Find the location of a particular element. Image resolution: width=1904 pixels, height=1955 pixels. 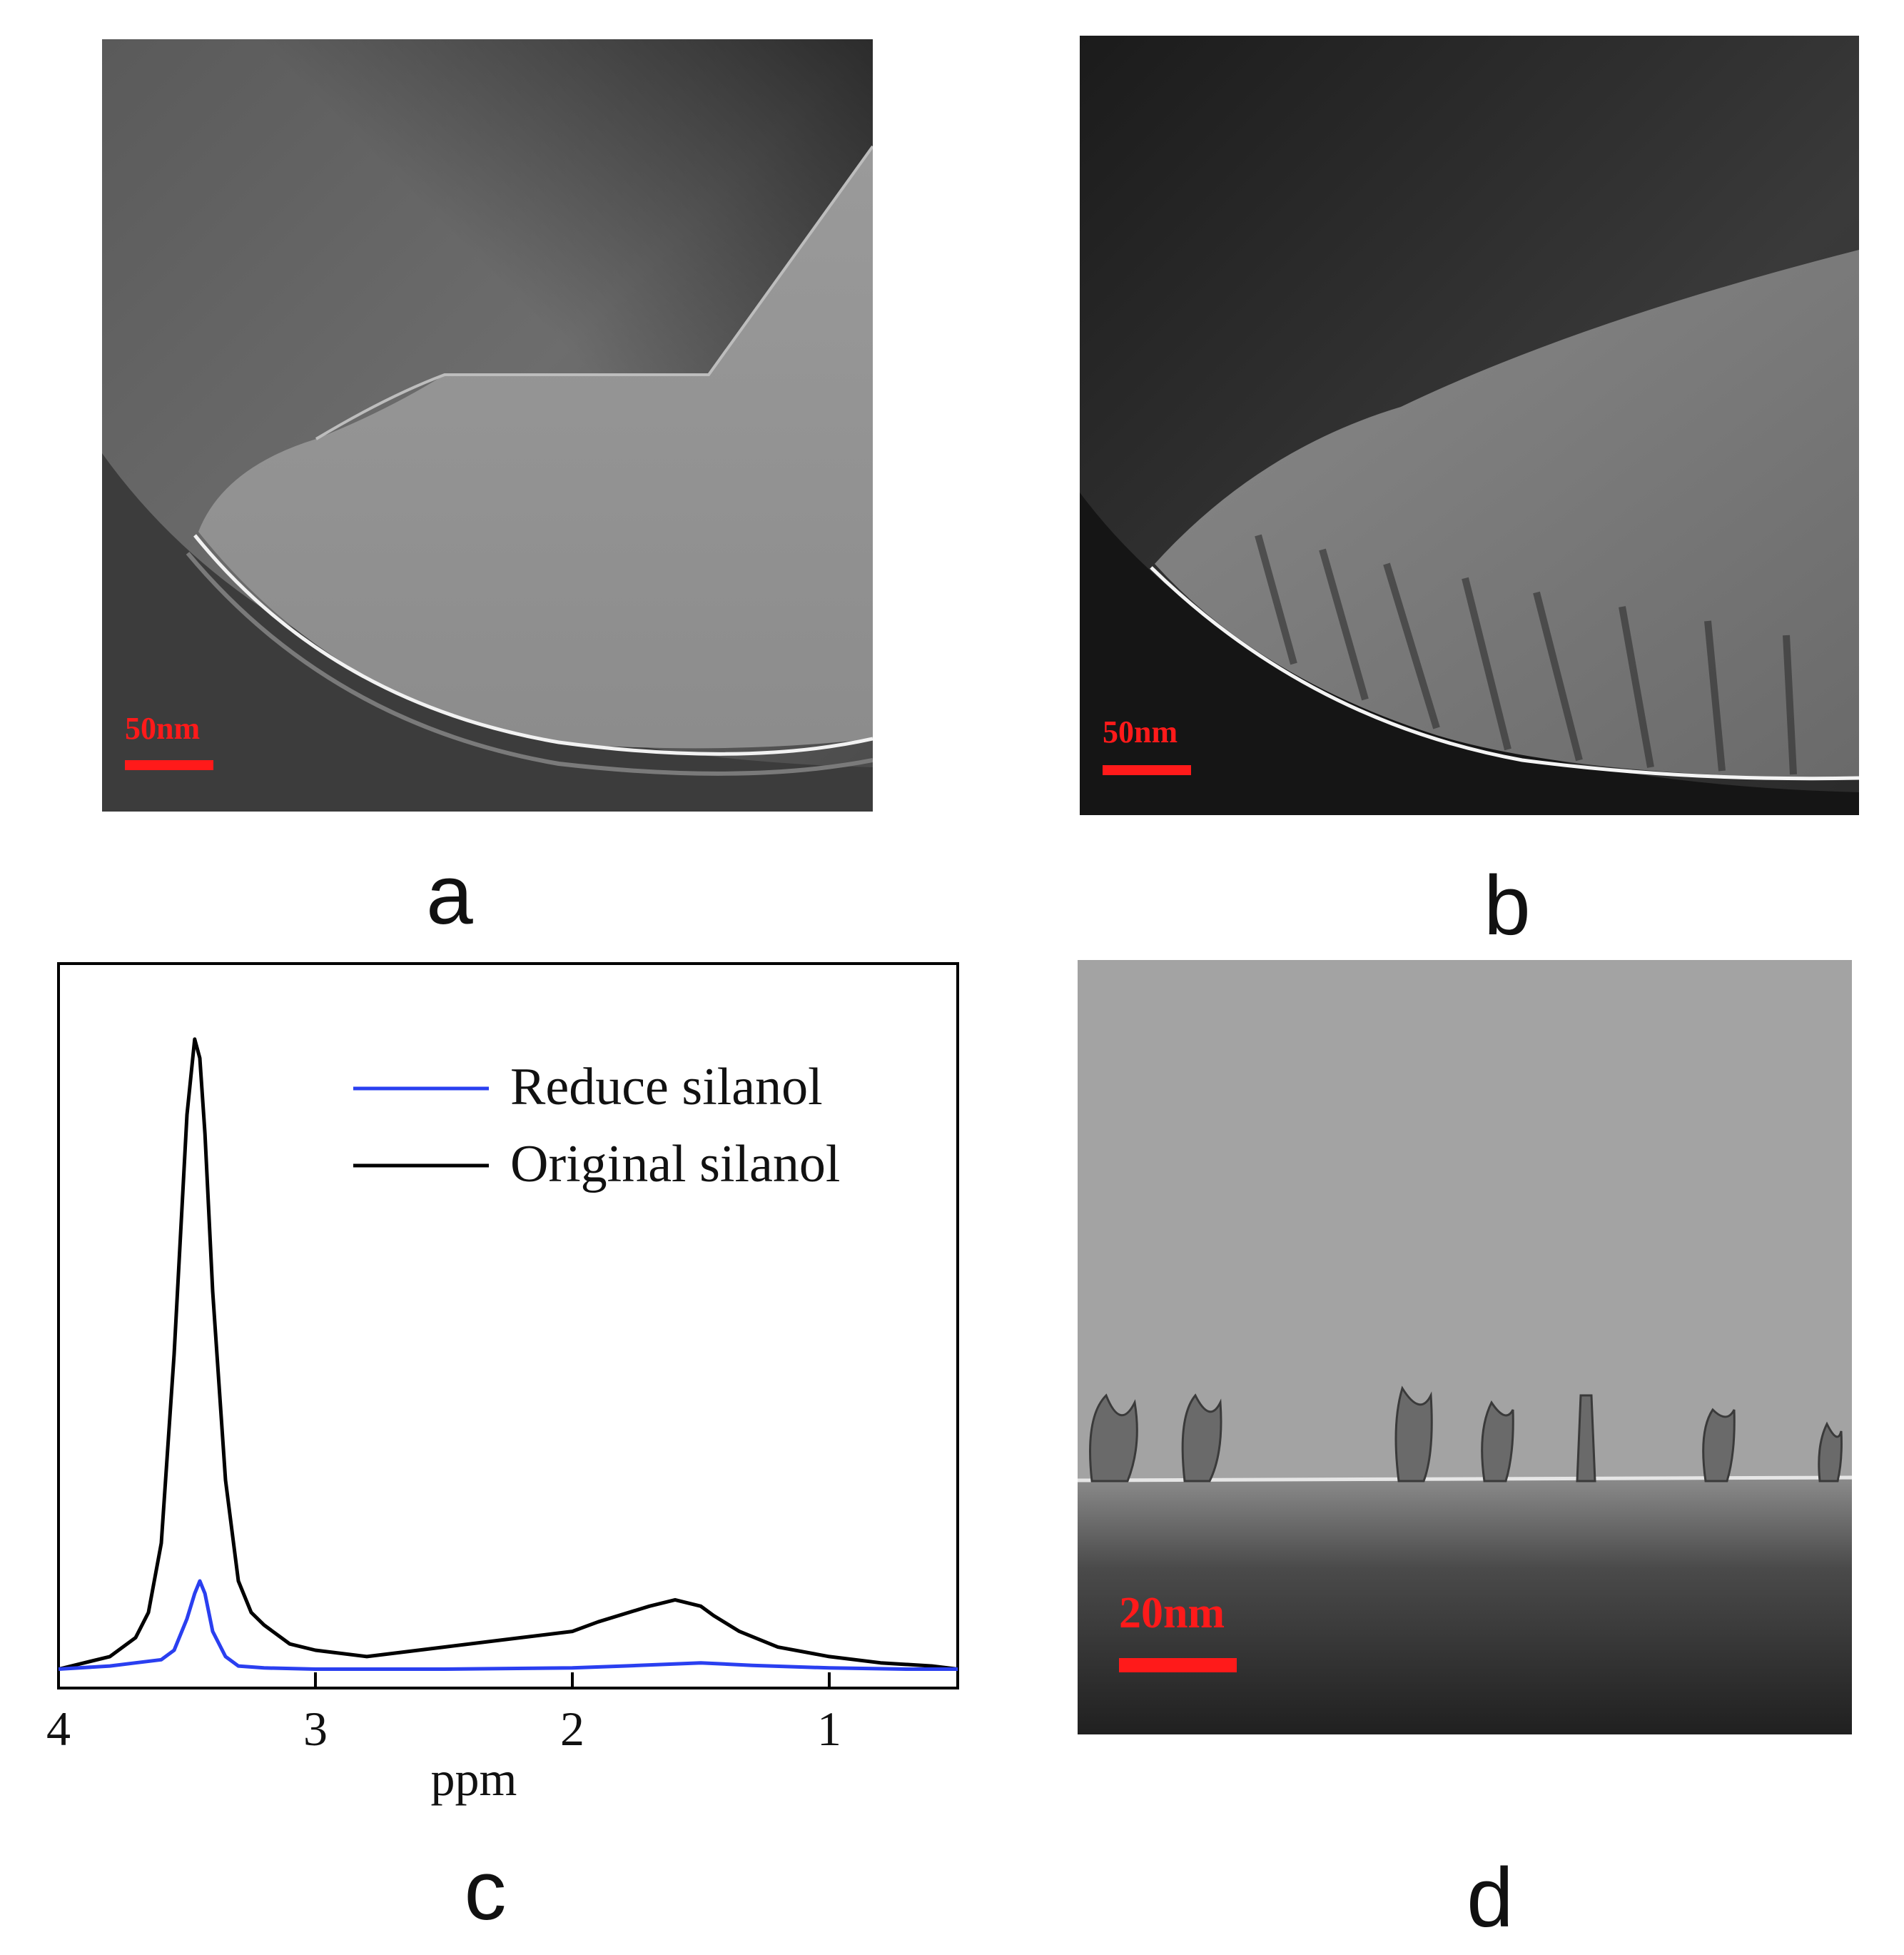

panel-label-a: a is located at coordinates (449, 895).